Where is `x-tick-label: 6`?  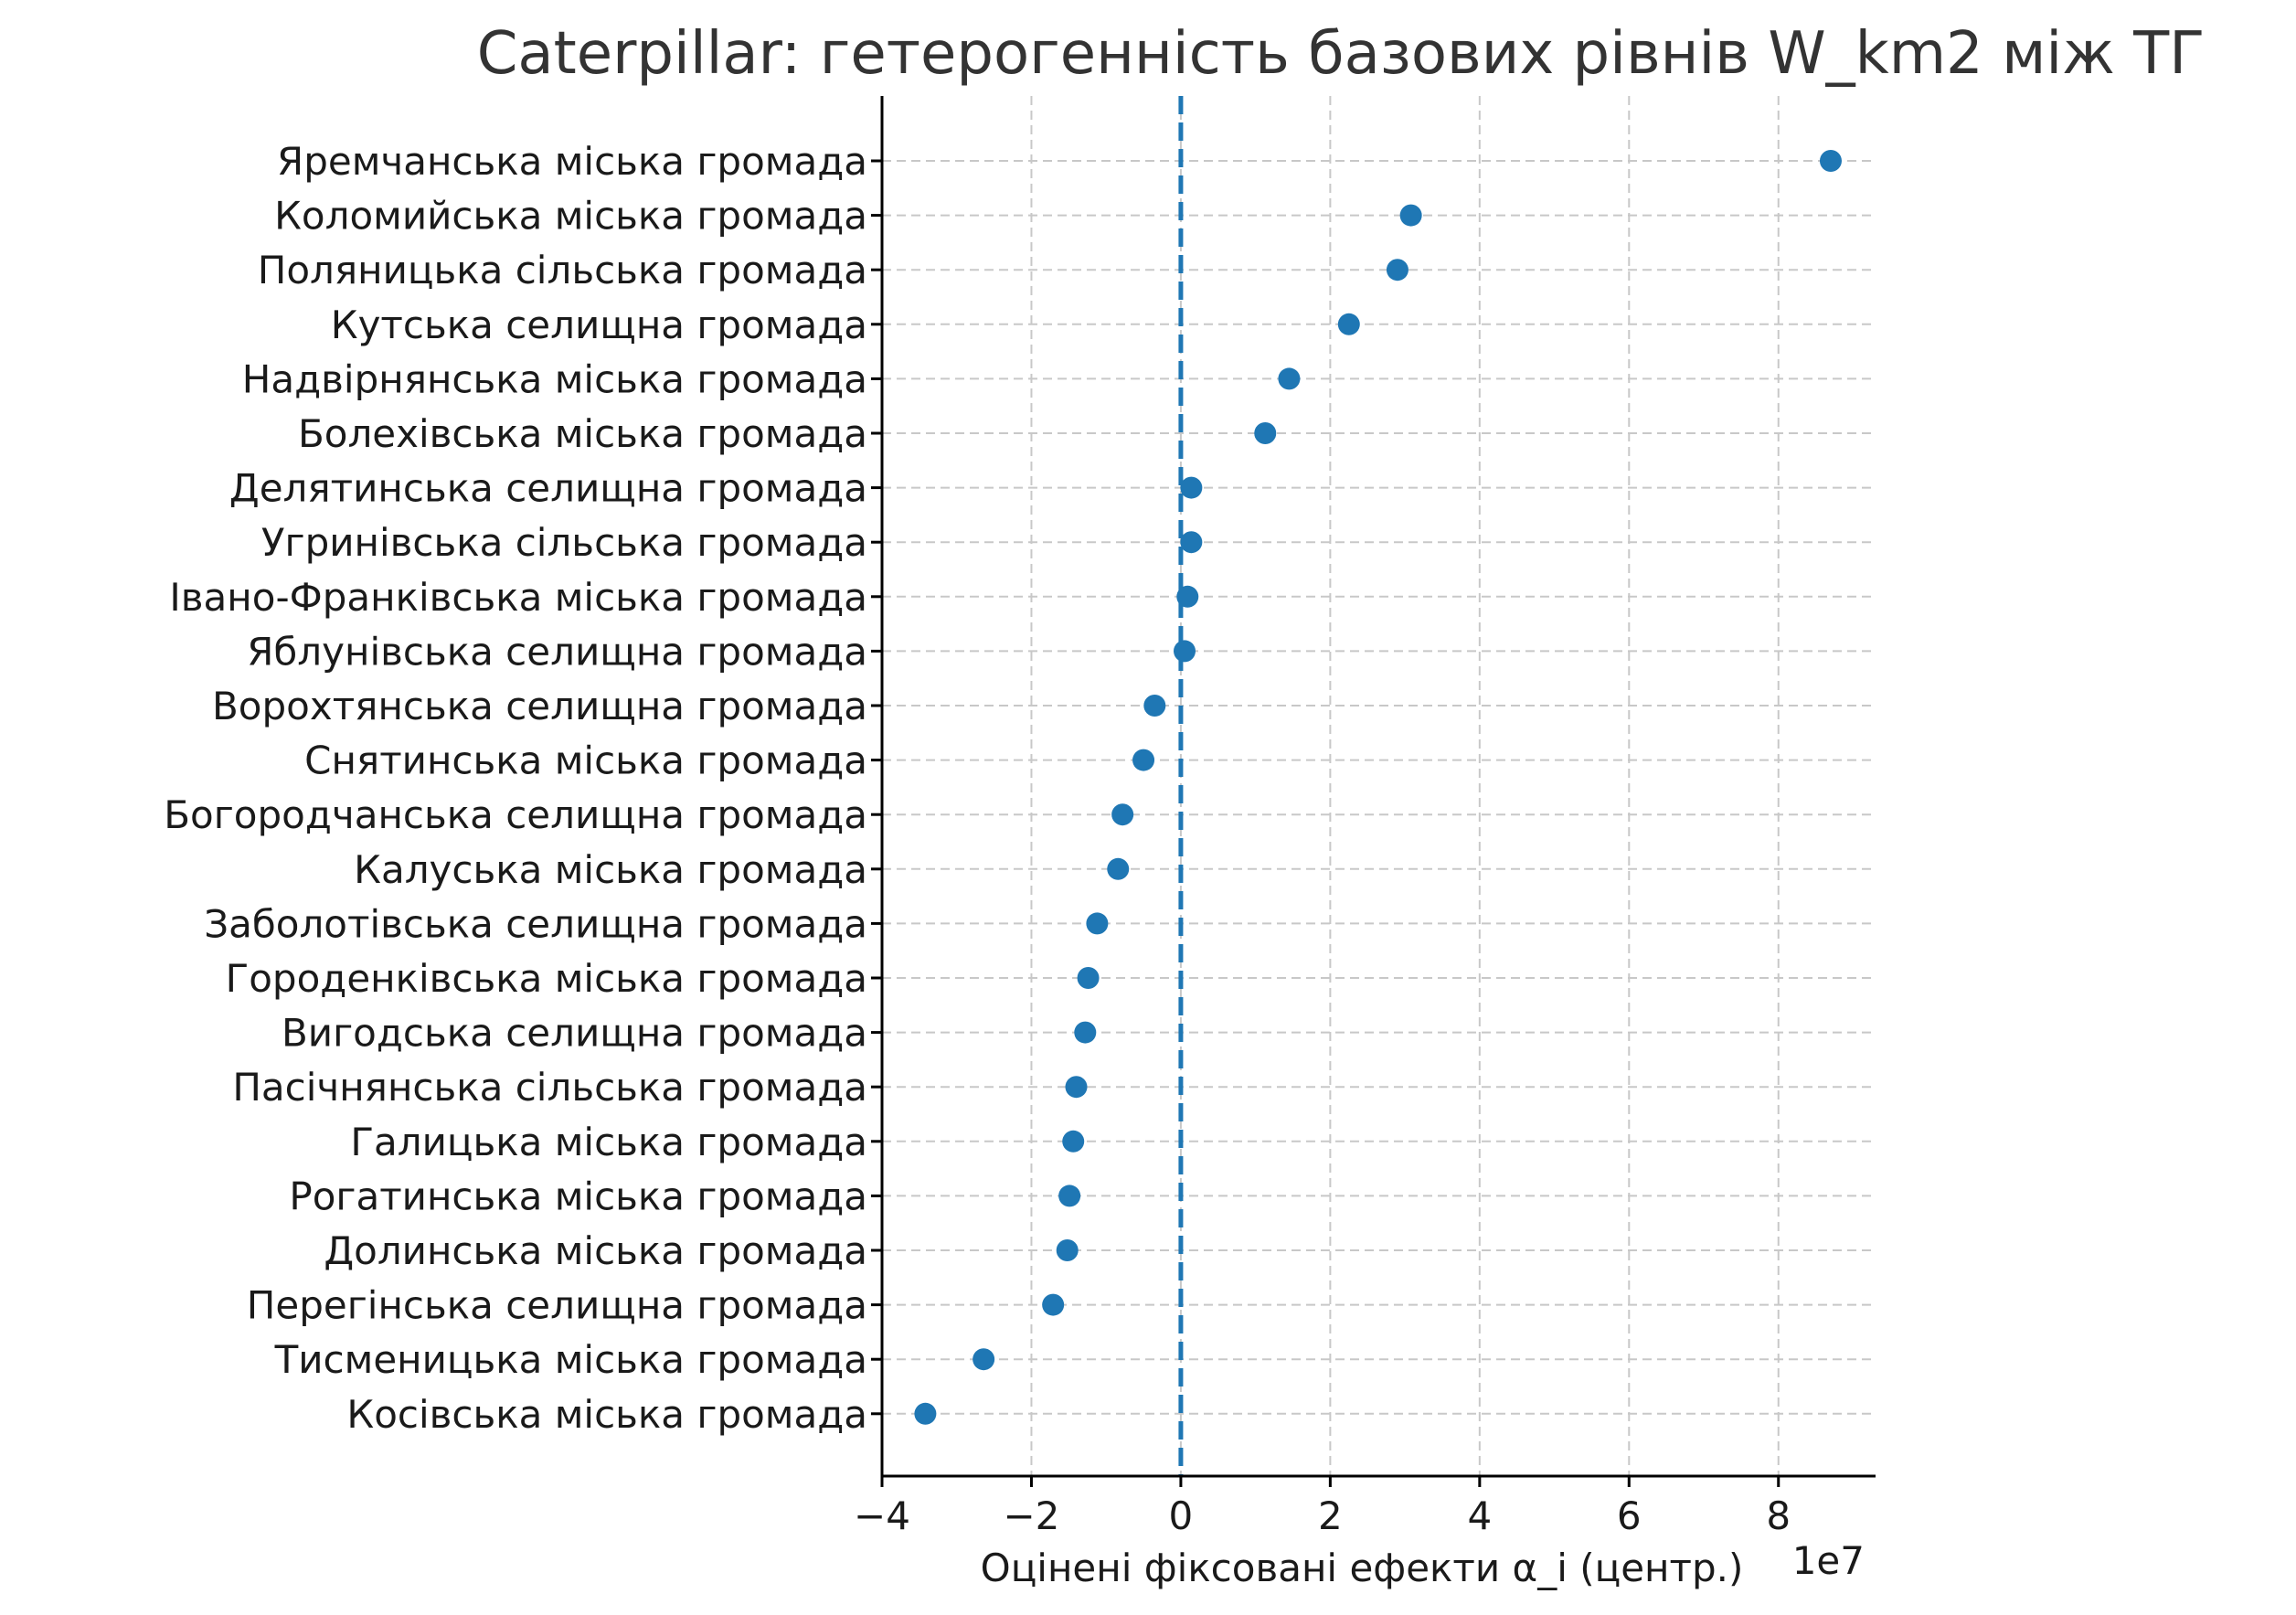 x-tick-label: 6 is located at coordinates (1629, 1515).